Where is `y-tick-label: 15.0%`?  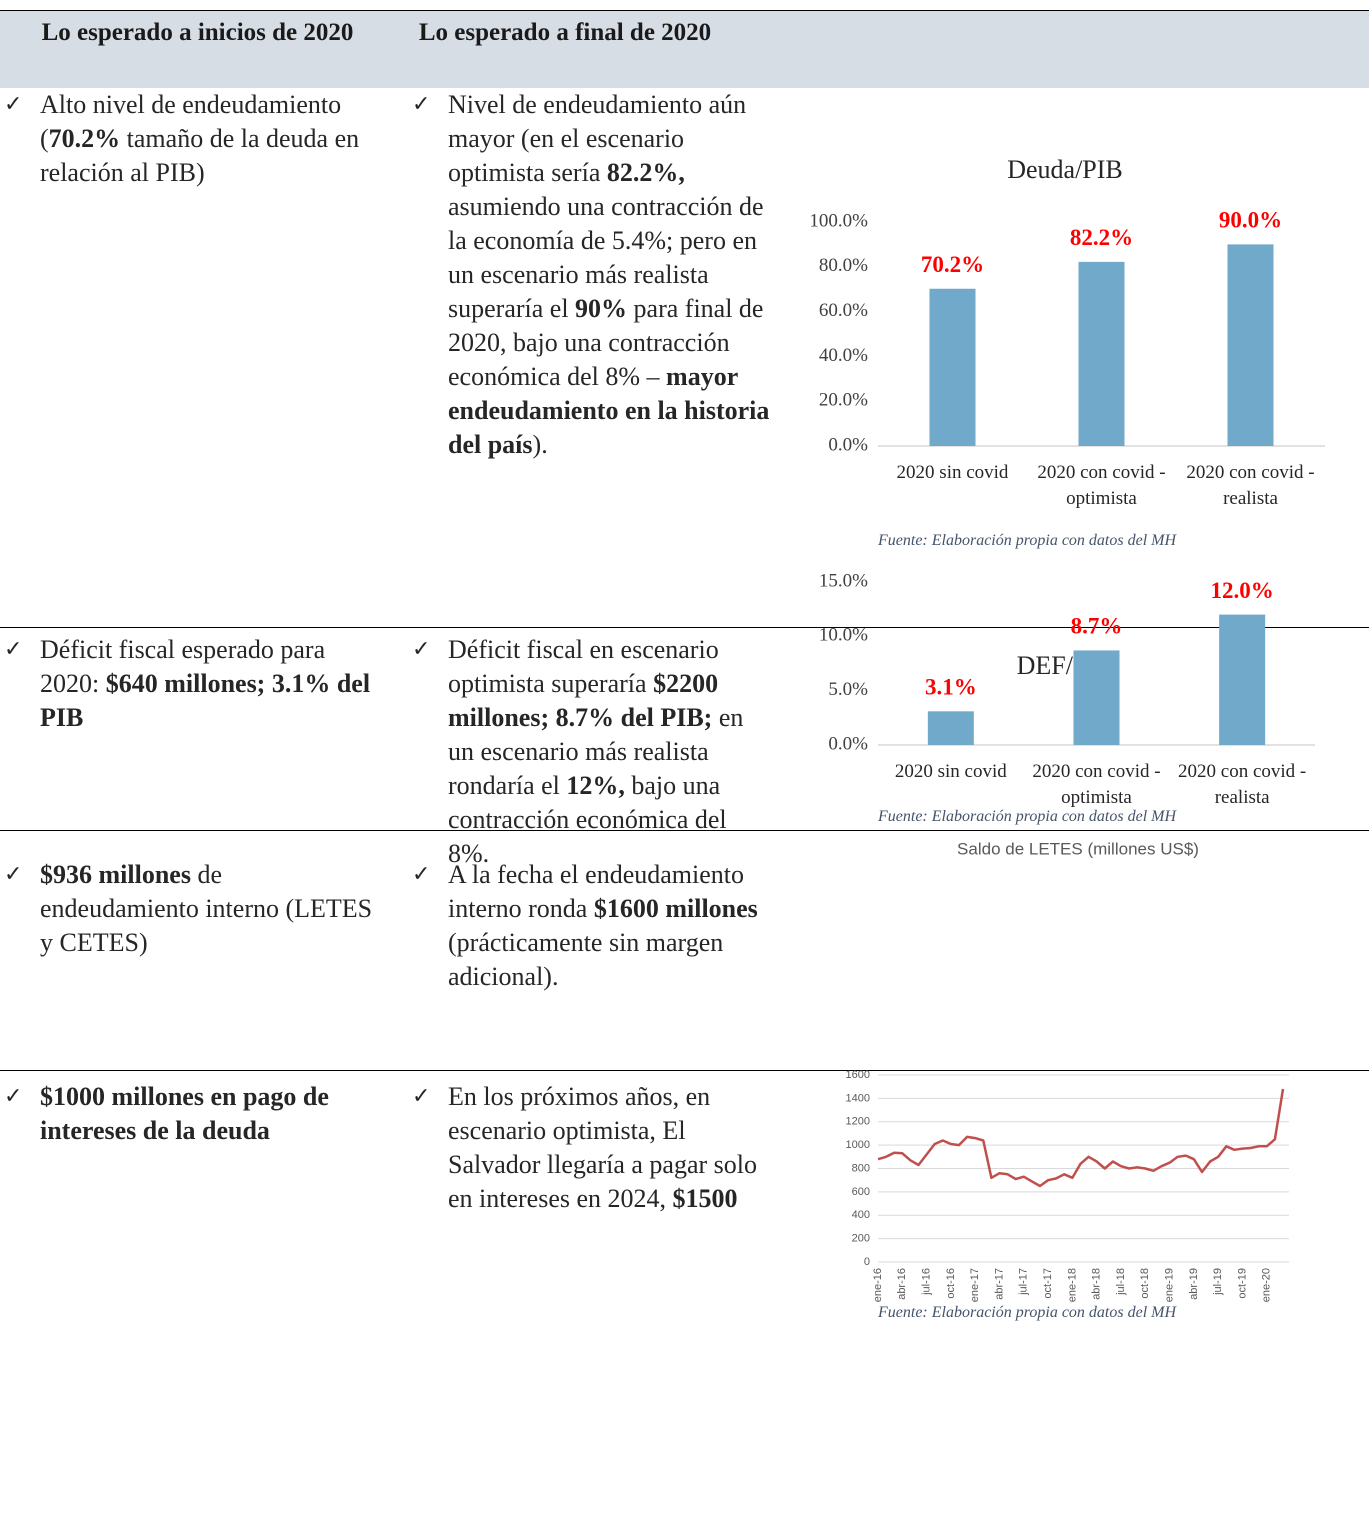
y-tick-label: 15.0% is located at coordinates (843, 580).